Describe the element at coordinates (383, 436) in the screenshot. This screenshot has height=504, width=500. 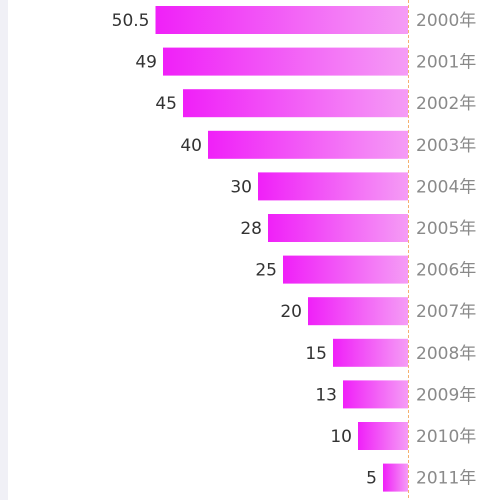
I see `bar-2010年` at that location.